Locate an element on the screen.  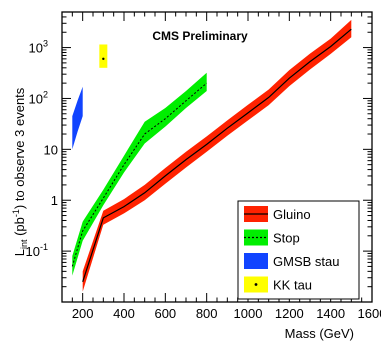
y-tick-label: 10² is located at coordinates (38, 97).